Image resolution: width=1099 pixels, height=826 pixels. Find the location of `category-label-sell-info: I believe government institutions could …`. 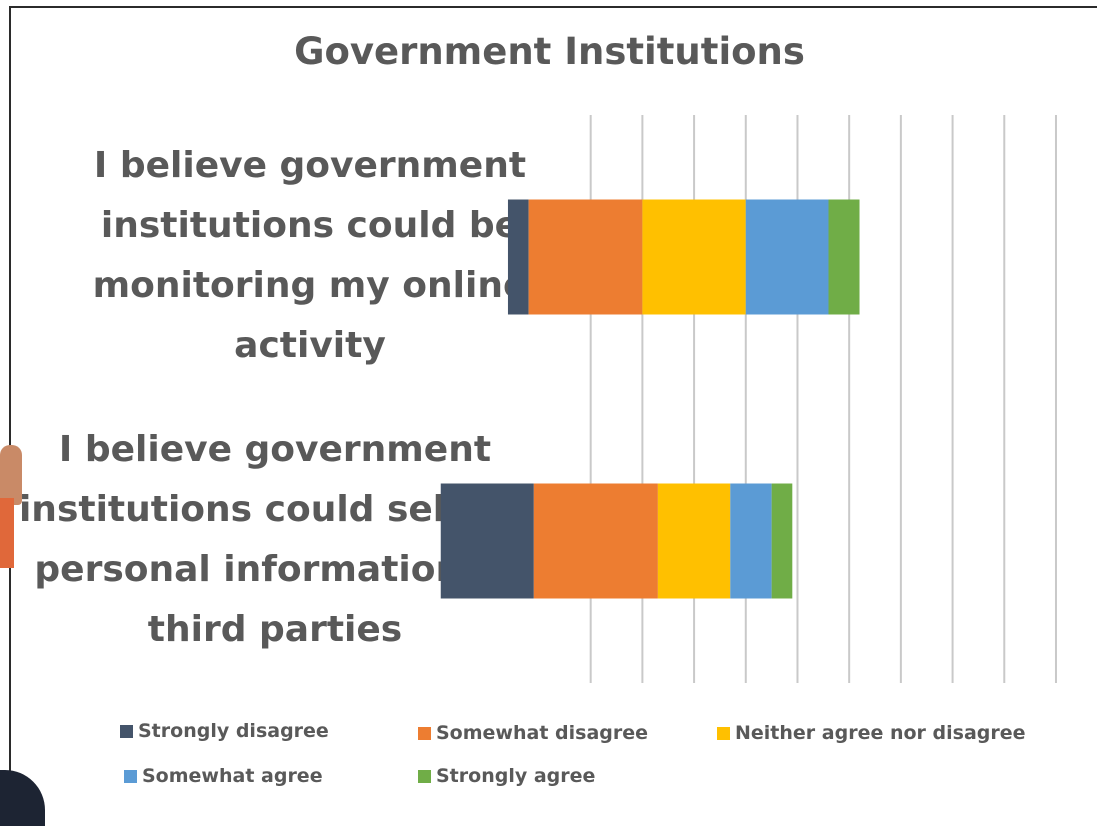

category-label-sell-info: I believe government institutions could … is located at coordinates (275, 539).